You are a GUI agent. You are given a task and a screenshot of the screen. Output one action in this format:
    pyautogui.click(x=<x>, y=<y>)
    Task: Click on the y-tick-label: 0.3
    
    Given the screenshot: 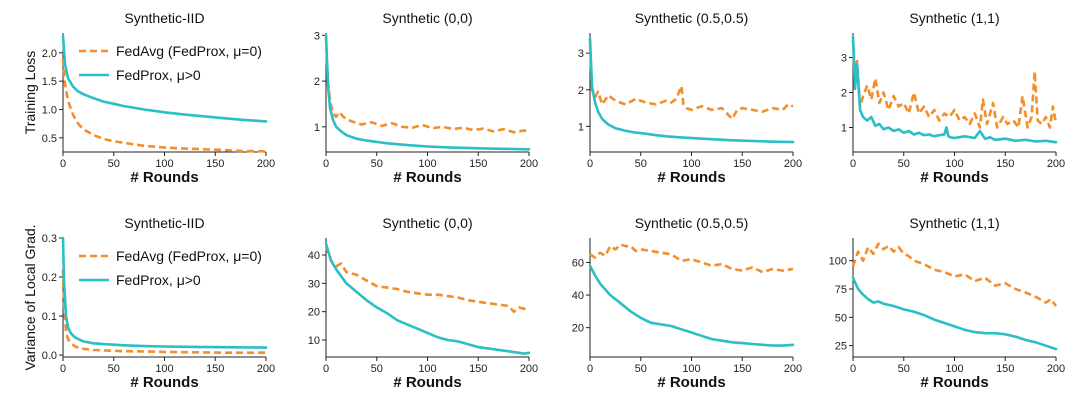 What is the action you would take?
    pyautogui.click(x=49, y=239)
    